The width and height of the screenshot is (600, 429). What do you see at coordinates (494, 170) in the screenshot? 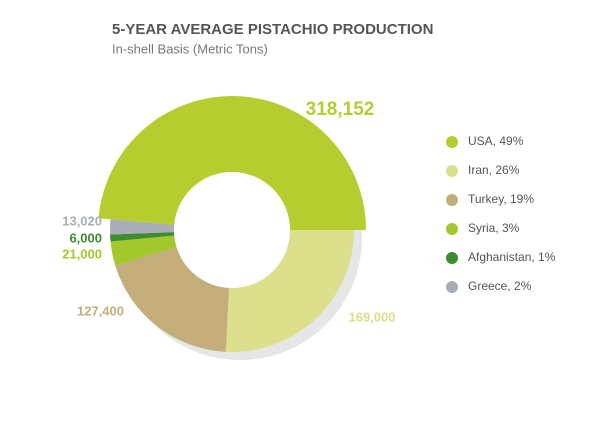
I see `legend-label: Iran, 26%` at bounding box center [494, 170].